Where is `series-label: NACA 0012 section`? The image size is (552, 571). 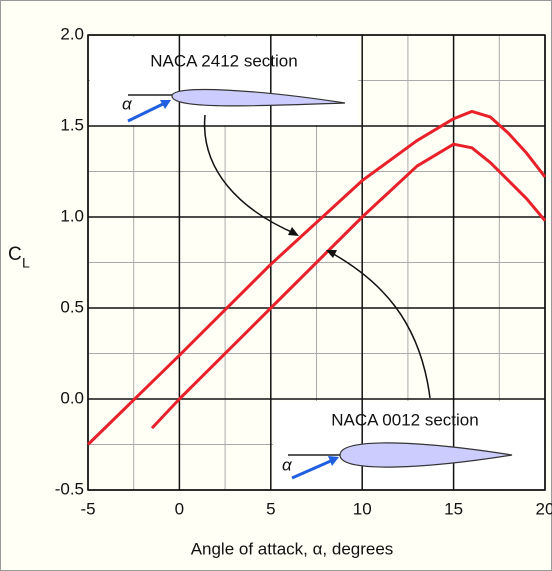
series-label: NACA 0012 section is located at coordinates (404, 419).